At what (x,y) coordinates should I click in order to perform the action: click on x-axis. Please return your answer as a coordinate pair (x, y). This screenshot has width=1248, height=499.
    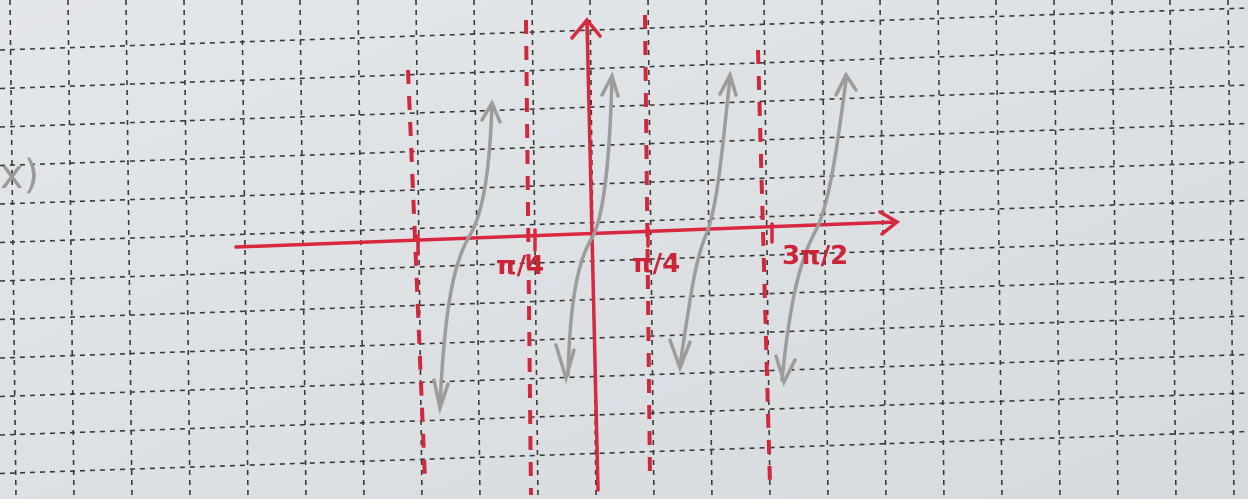
    Looking at the image, I should click on (567, 229).